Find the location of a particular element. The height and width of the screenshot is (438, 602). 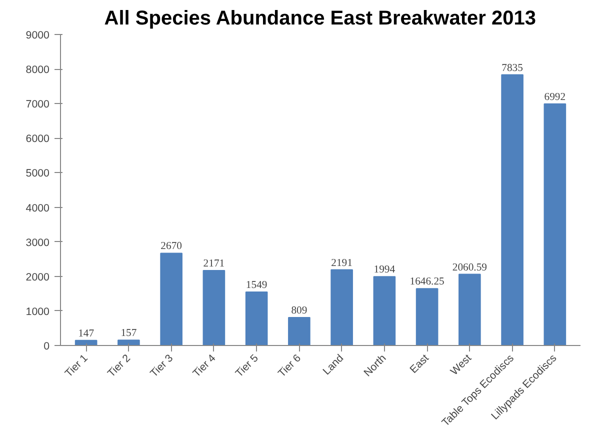

x-tick-label: Tier 3 is located at coordinates (162, 366).